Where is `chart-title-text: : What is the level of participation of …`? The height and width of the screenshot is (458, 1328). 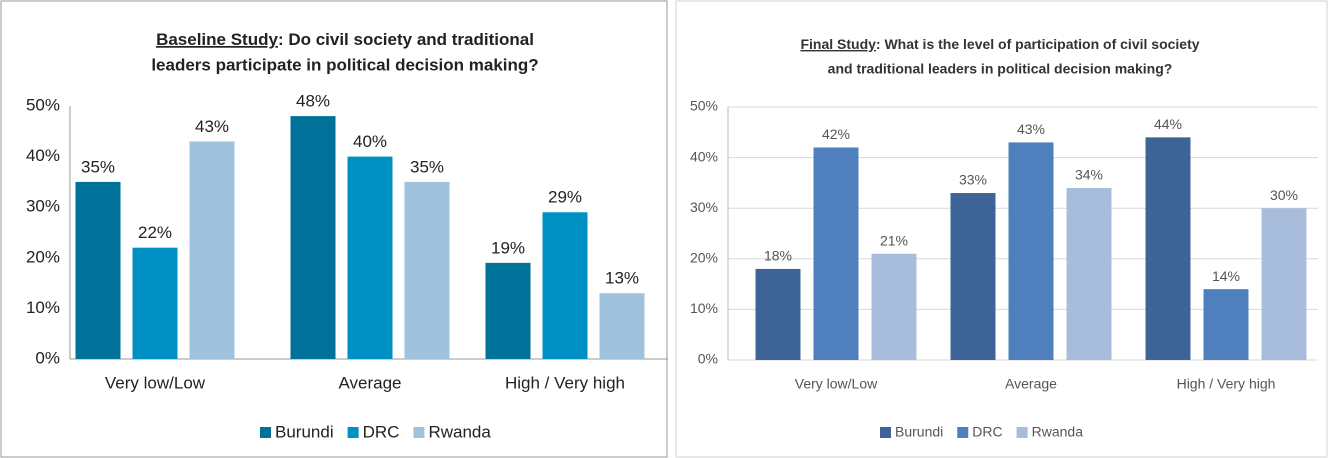 chart-title-text: : What is the level of participation of … is located at coordinates (1038, 44).